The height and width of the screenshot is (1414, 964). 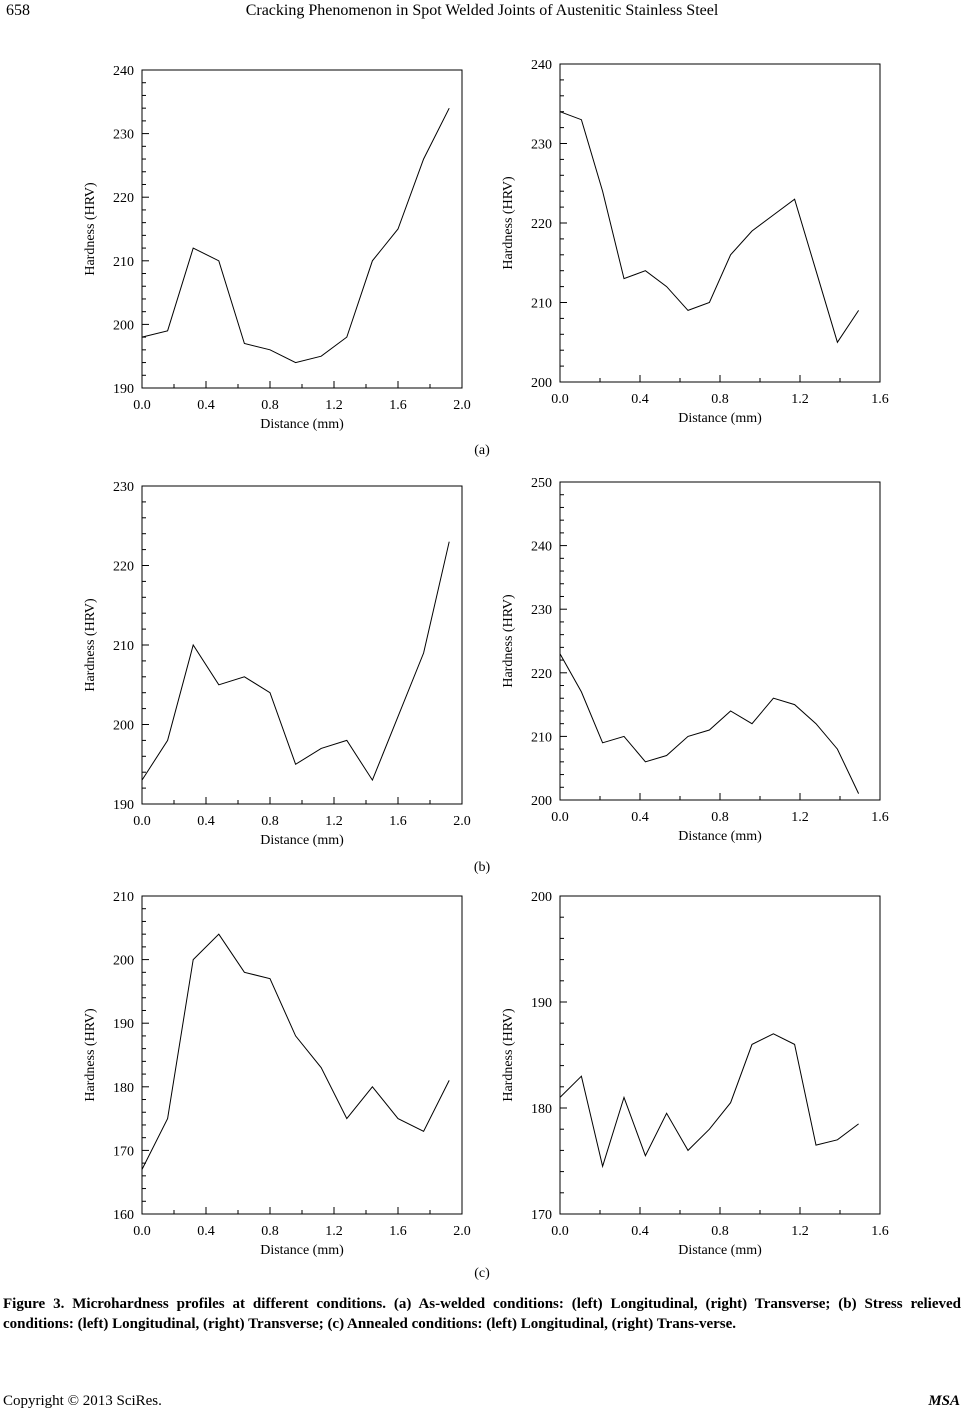 What do you see at coordinates (541, 483) in the screenshot?
I see `y-tick-label: 250` at bounding box center [541, 483].